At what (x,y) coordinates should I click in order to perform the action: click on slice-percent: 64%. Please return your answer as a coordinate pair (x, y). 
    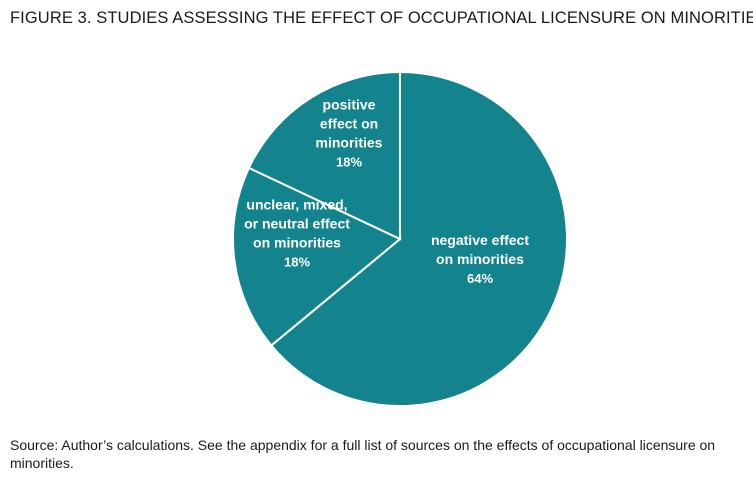
    Looking at the image, I should click on (480, 278).